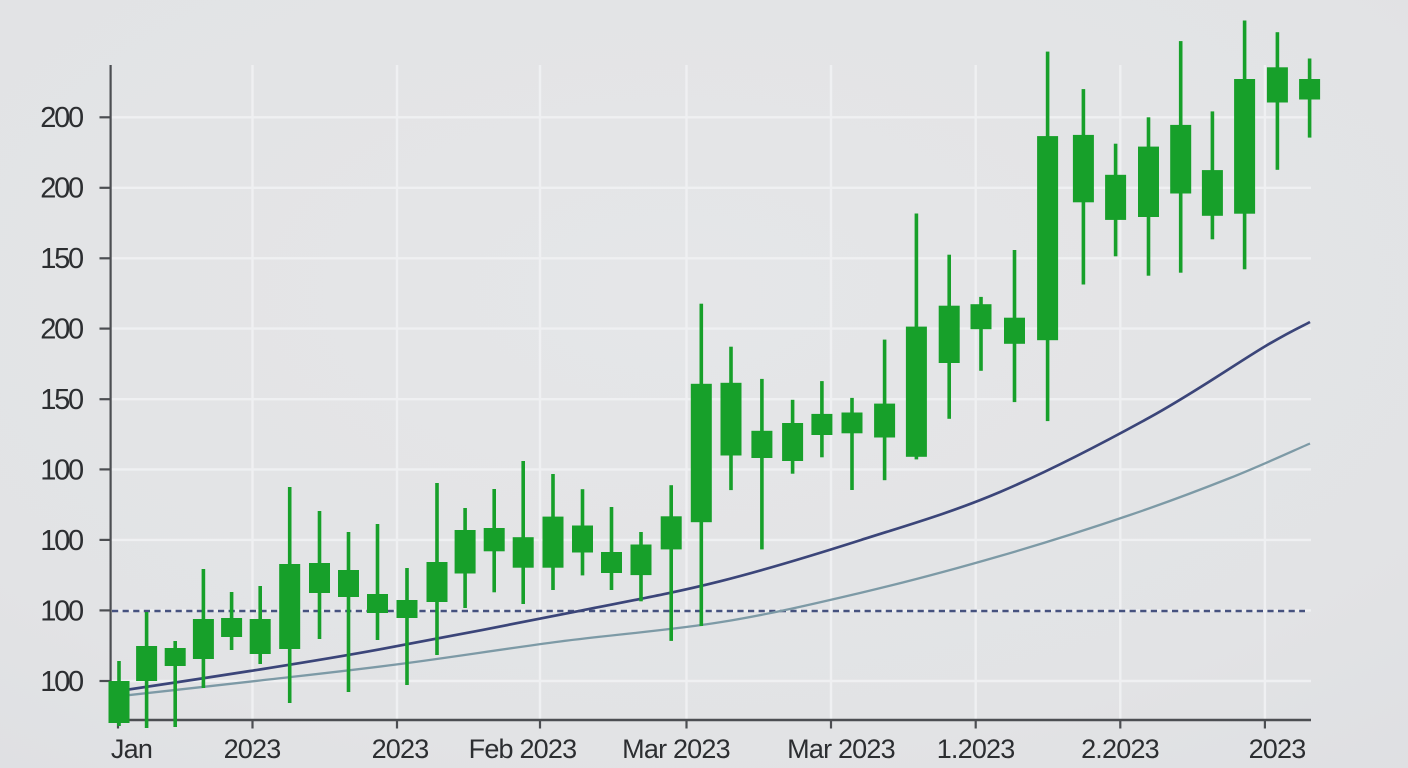  What do you see at coordinates (1120, 749) in the screenshot?
I see `svg-text: 2.2023` at bounding box center [1120, 749].